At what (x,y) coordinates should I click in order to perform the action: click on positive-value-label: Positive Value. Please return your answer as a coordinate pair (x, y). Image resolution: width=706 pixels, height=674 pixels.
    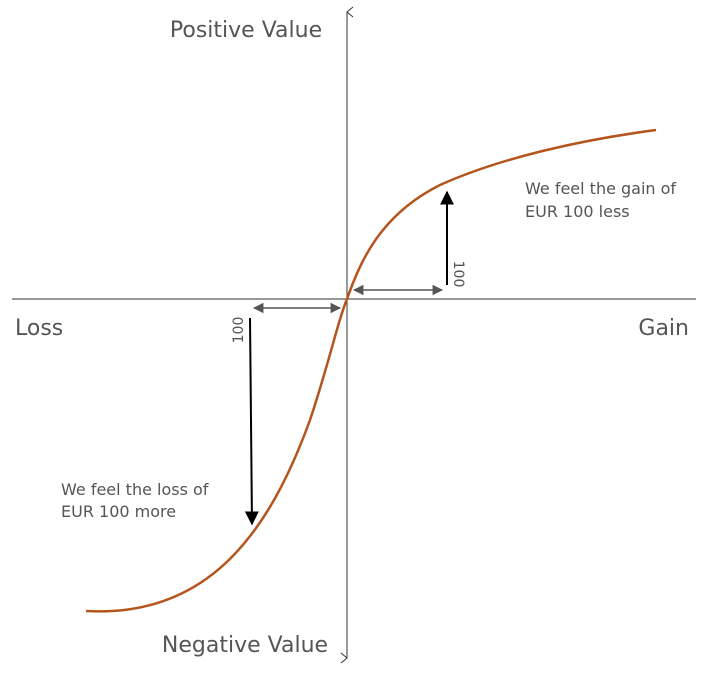
    Looking at the image, I should click on (246, 30).